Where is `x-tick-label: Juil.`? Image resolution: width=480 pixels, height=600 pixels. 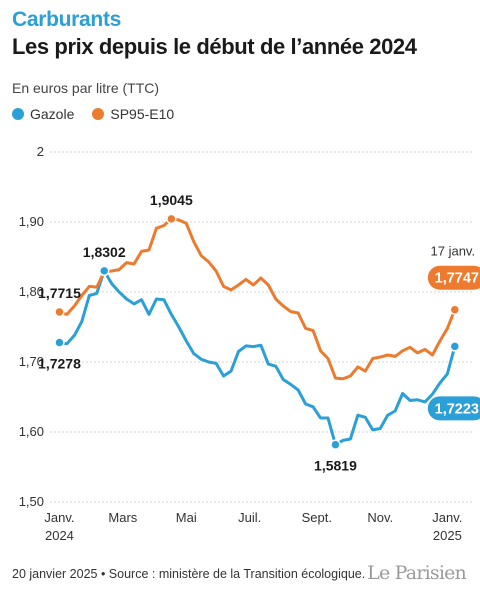 x-tick-label: Juil. is located at coordinates (249, 517).